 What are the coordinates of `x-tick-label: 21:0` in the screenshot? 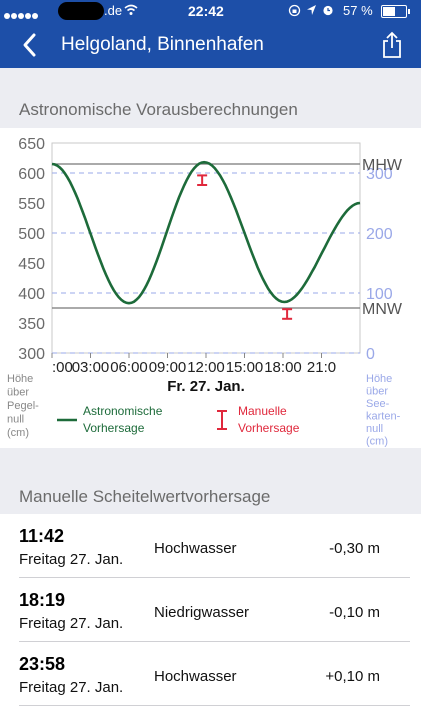 It's located at (321, 367).